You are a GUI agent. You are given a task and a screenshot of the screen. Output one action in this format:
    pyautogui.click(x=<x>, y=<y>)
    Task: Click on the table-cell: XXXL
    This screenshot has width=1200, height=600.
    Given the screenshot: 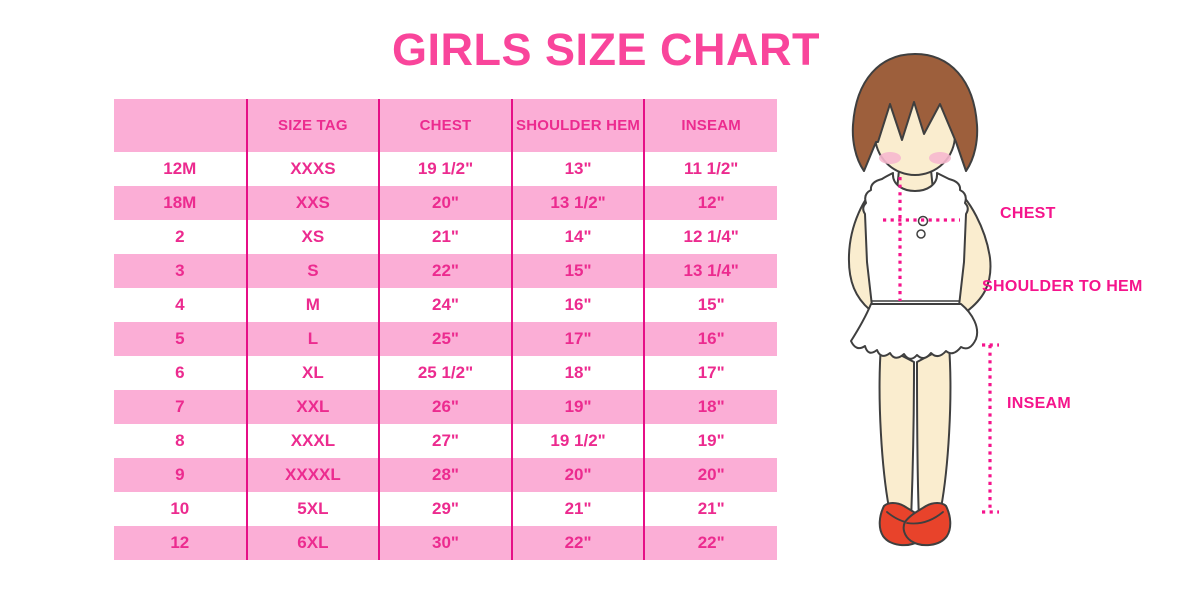 What is the action you would take?
    pyautogui.click(x=313, y=441)
    